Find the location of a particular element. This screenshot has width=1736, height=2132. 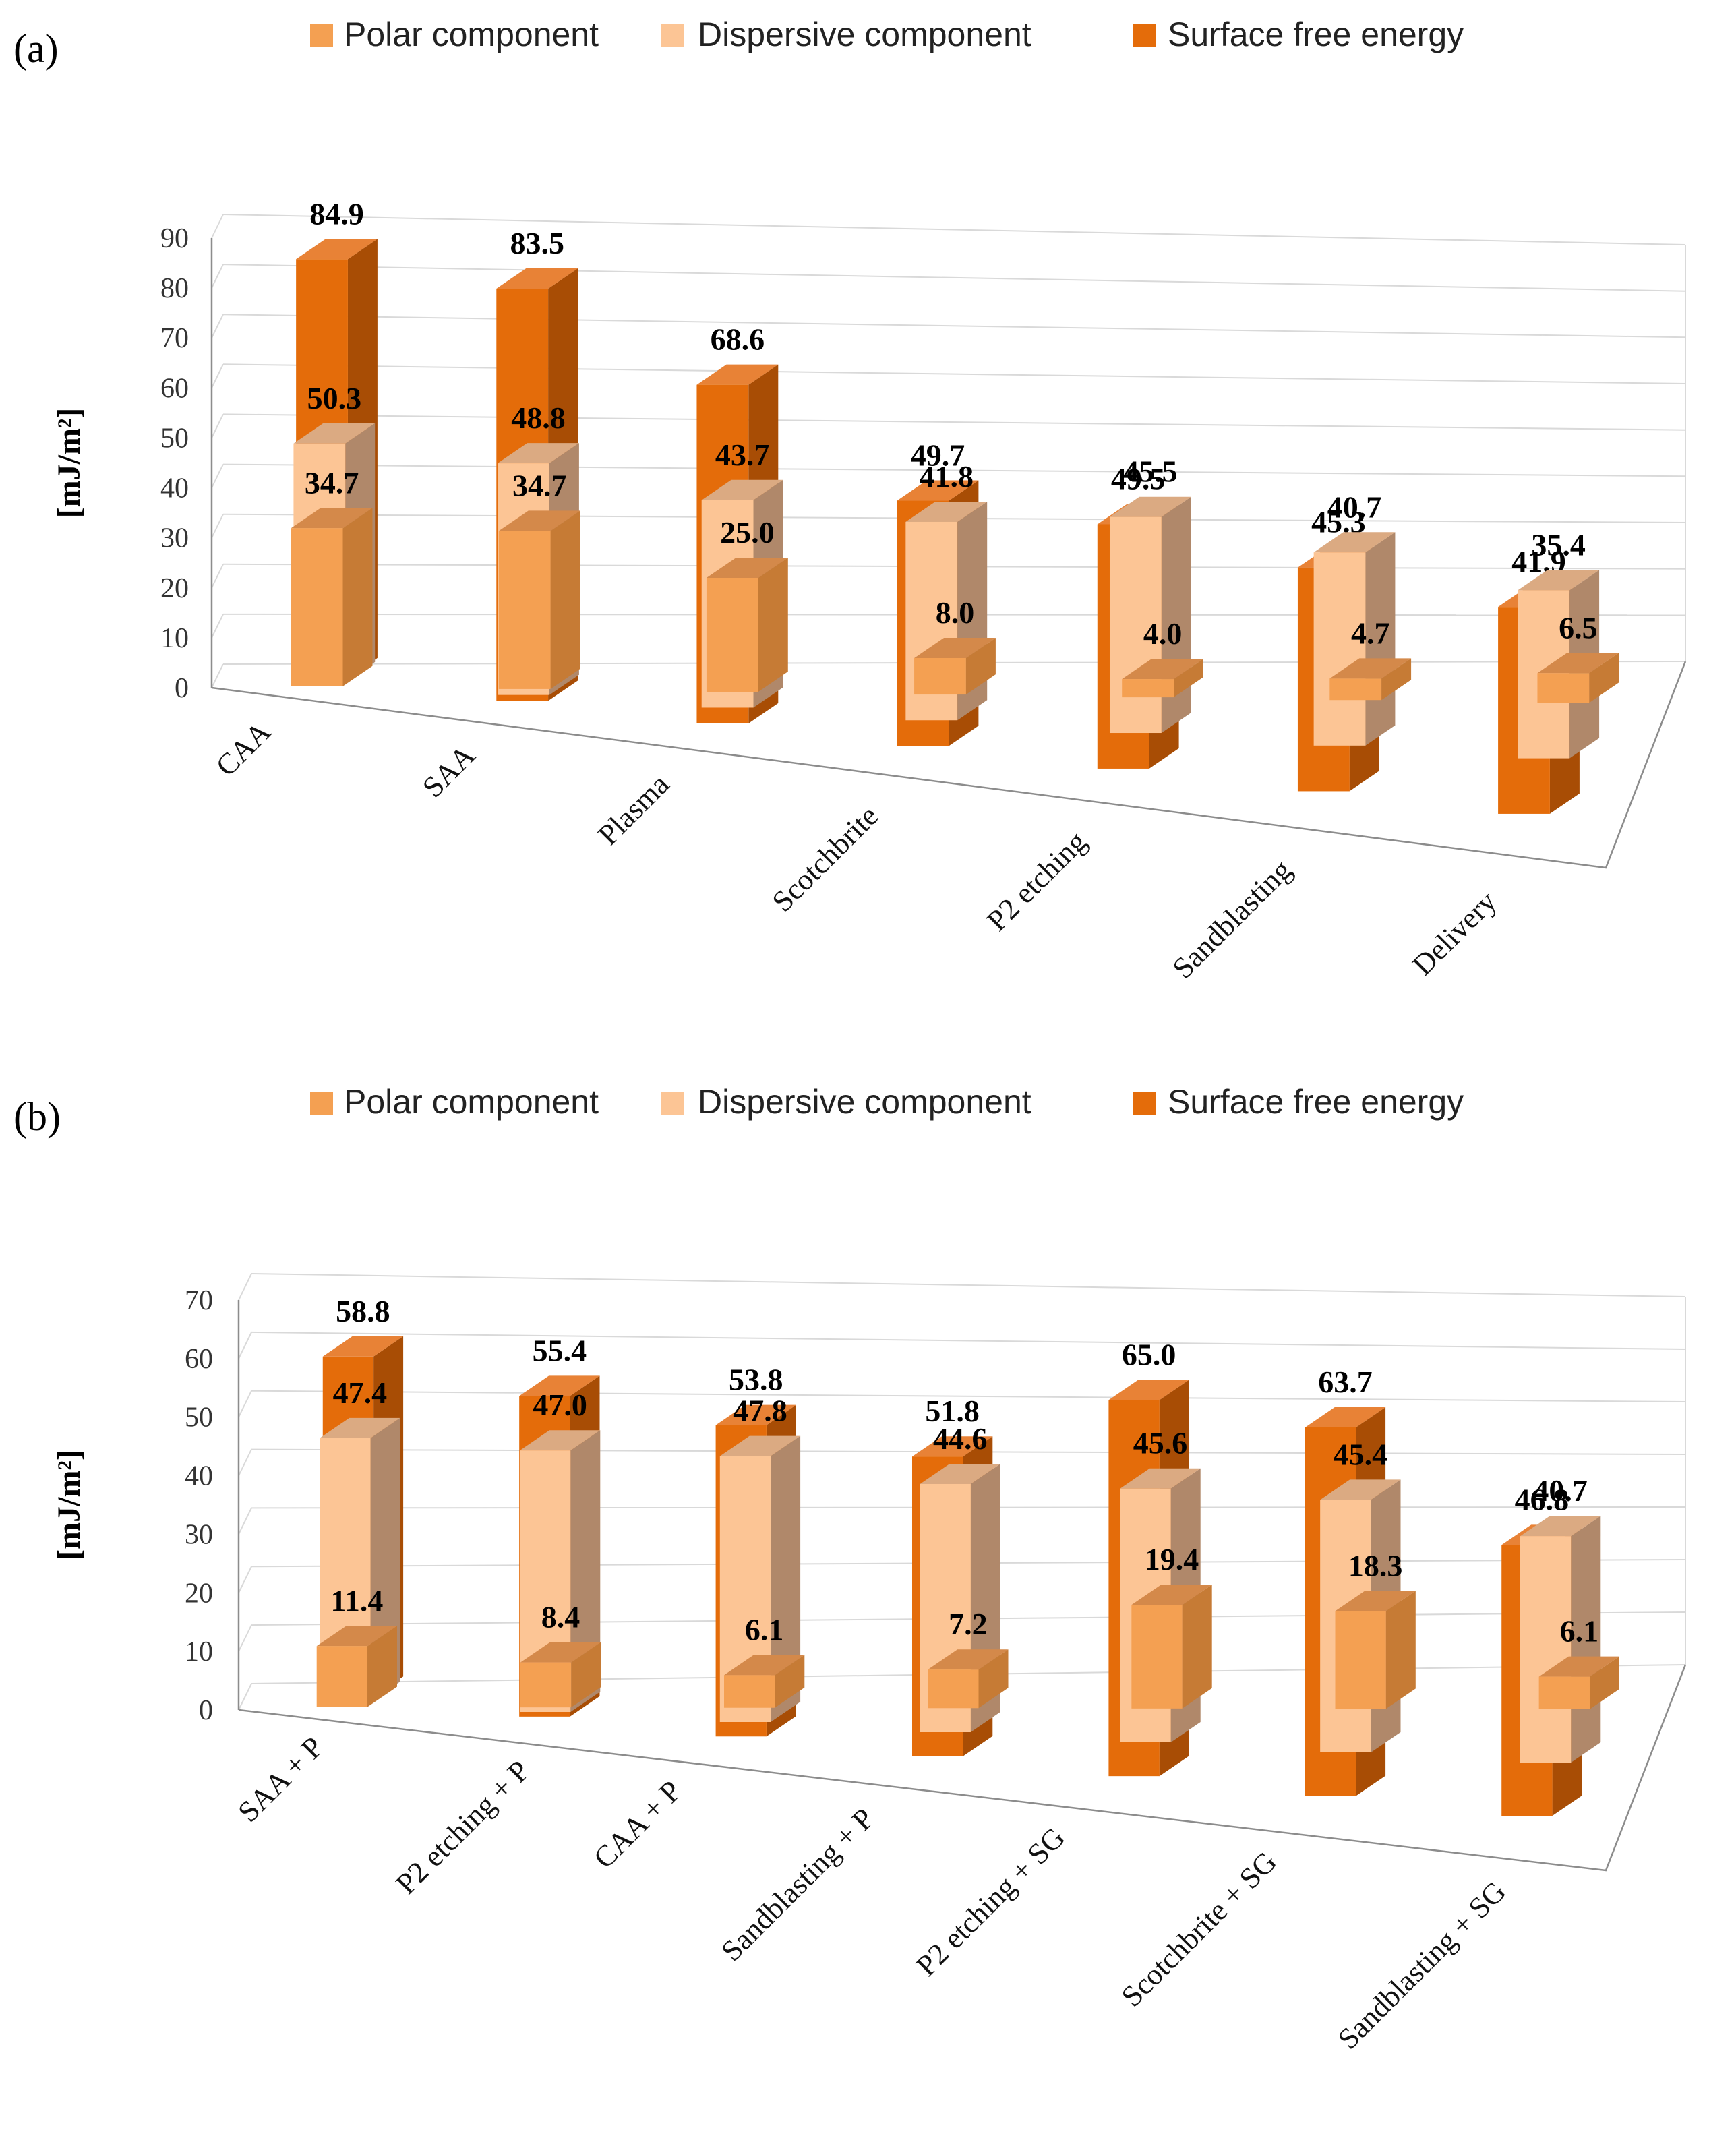

data-label-surface: 53.8 is located at coordinates (756, 1380).